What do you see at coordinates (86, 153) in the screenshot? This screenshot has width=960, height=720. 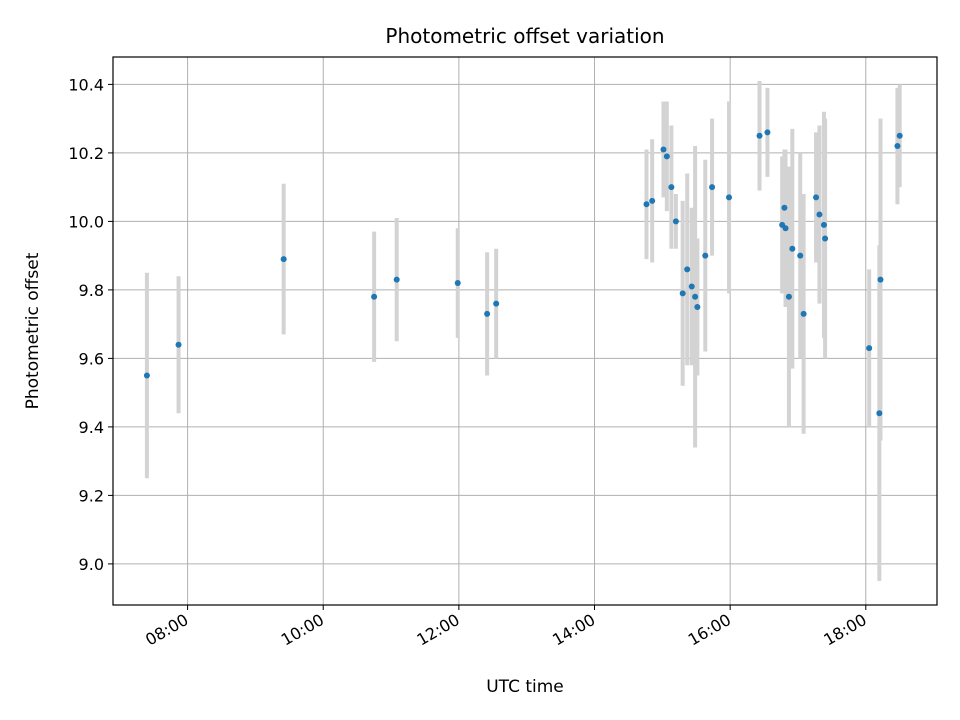 I see `y-tick-label: 10.2` at bounding box center [86, 153].